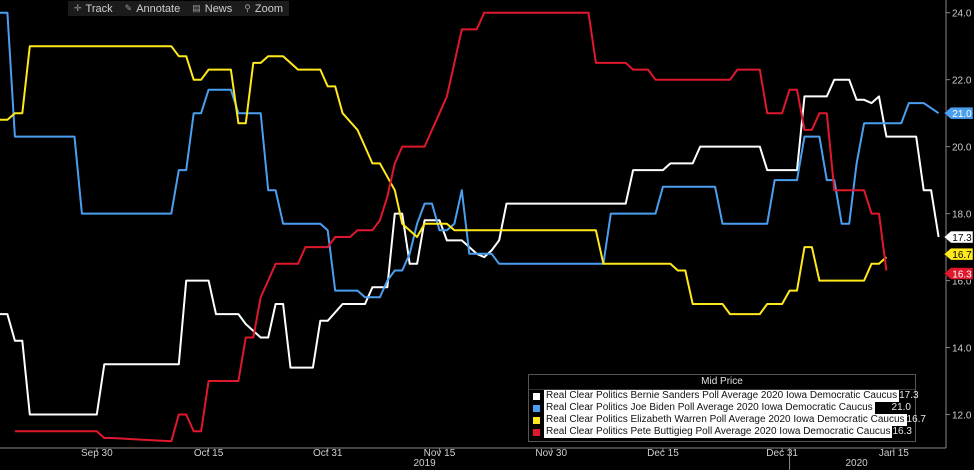 The image size is (974, 470). I want to click on track-button: ✛ Track, so click(93, 8).